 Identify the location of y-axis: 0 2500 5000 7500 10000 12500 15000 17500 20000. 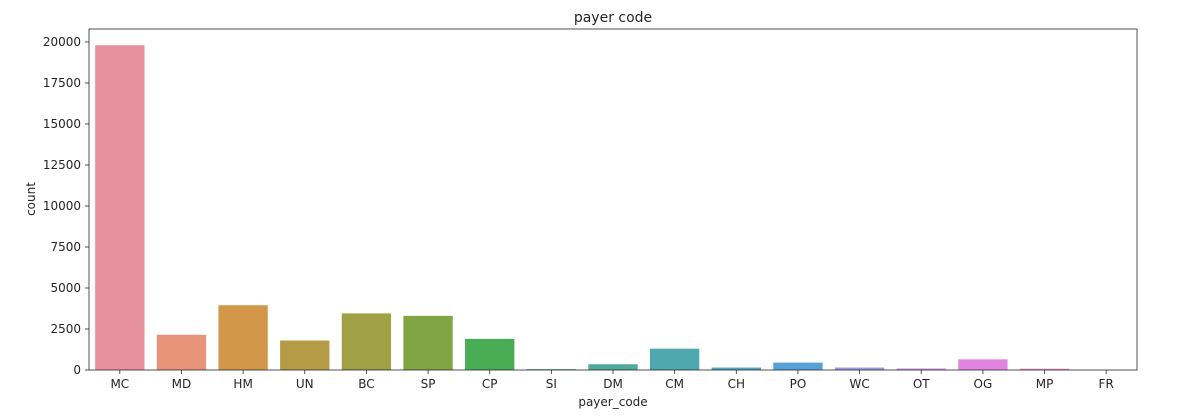
(66, 206).